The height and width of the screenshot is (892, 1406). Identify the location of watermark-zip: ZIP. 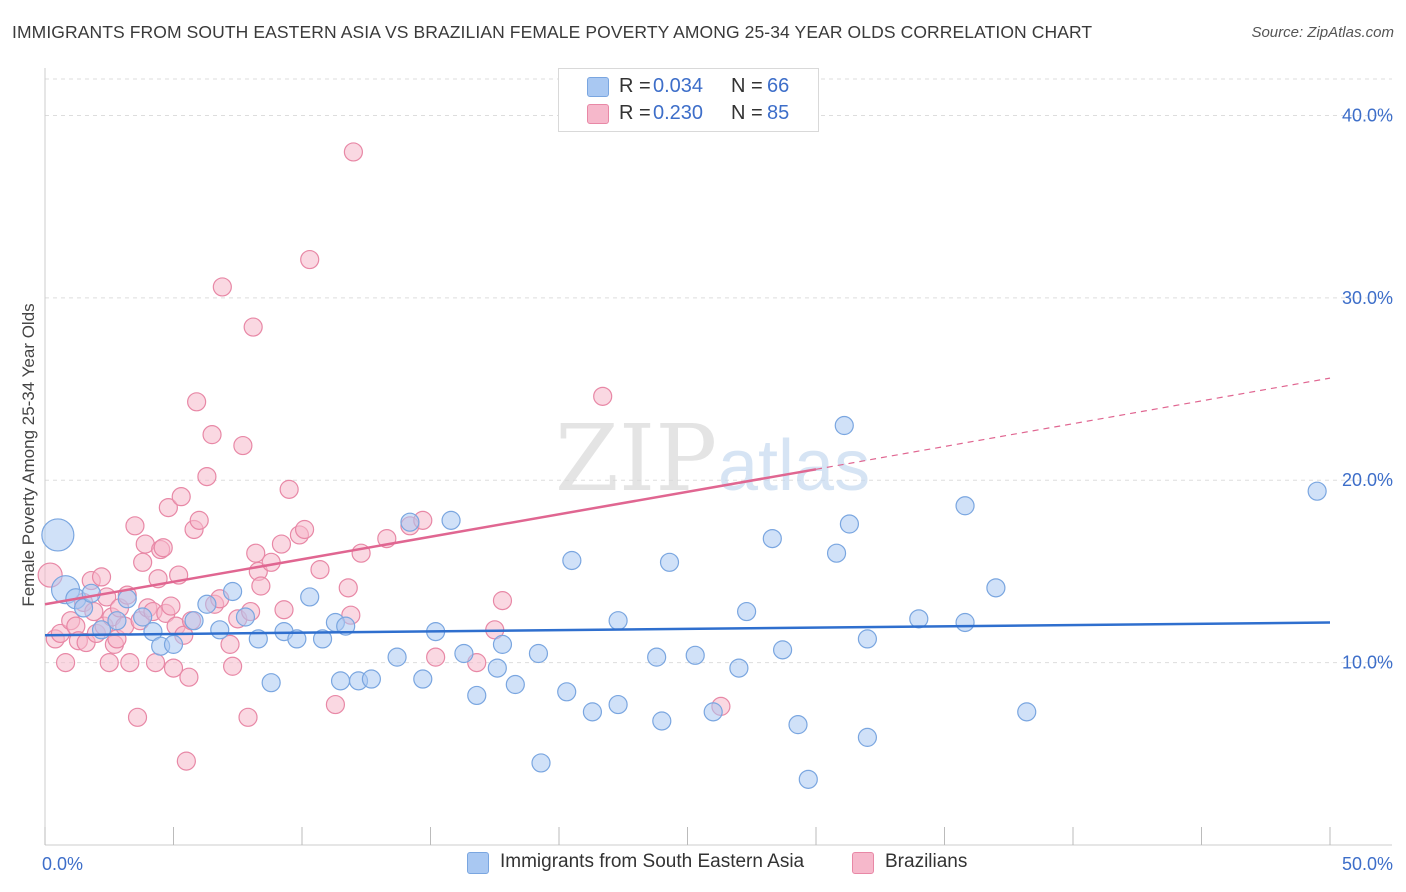
(636, 458).